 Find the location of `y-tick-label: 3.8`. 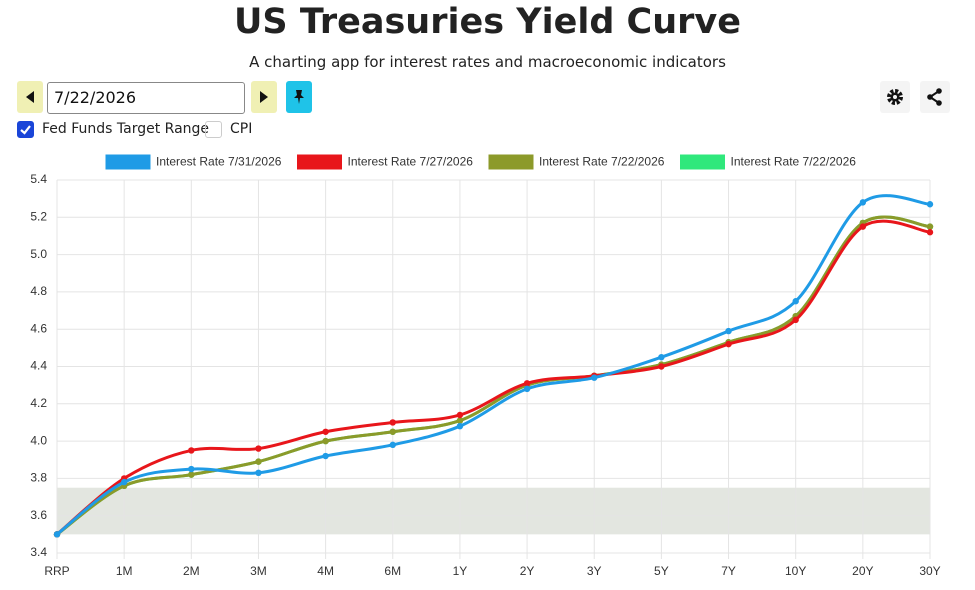

y-tick-label: 3.8 is located at coordinates (38, 478).